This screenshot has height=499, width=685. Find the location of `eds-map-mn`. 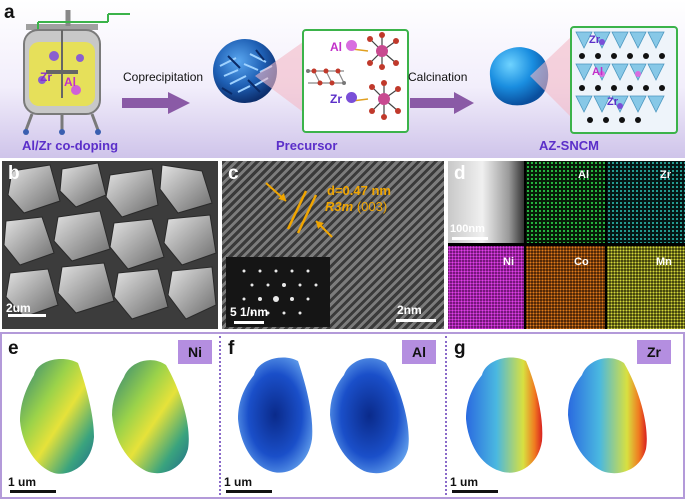

eds-map-mn is located at coordinates (646, 287).